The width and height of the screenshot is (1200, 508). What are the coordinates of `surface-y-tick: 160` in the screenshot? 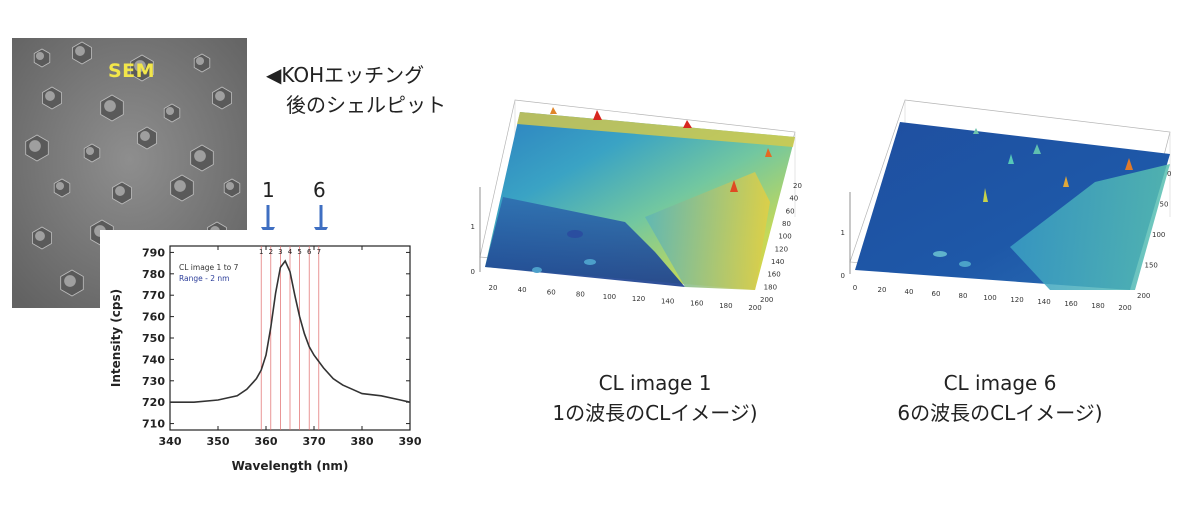 It's located at (773, 275).